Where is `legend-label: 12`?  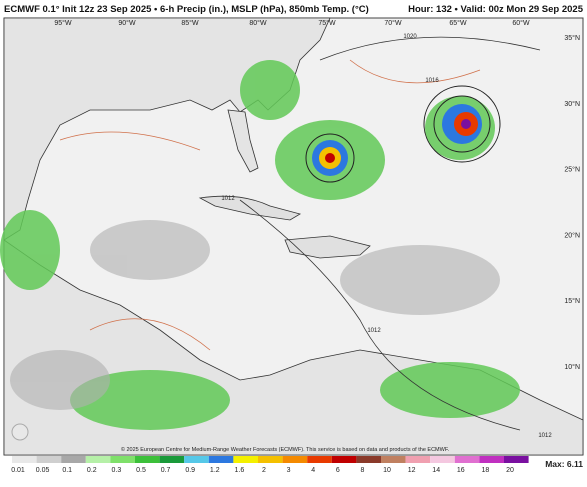 legend-label: 12 is located at coordinates (412, 470).